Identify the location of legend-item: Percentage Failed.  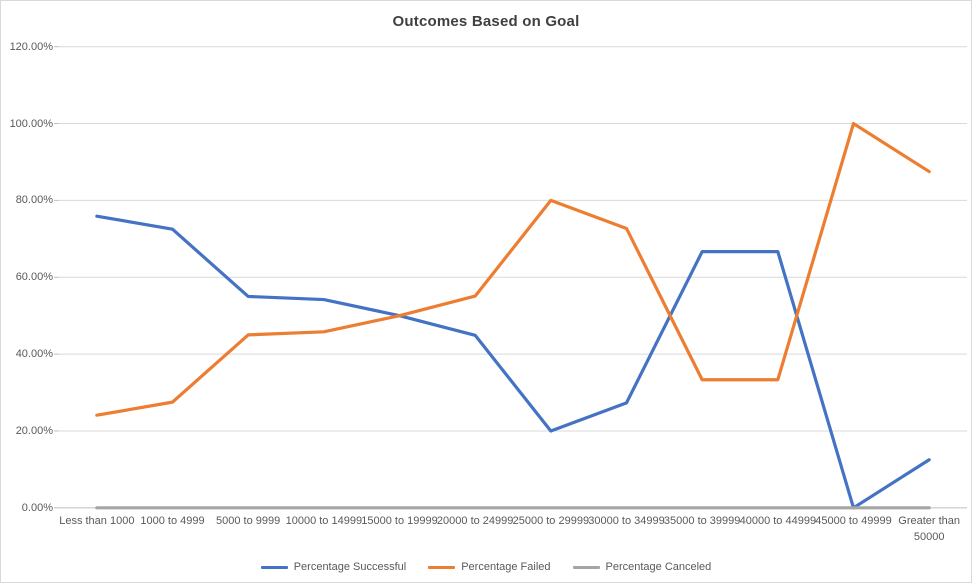
(489, 567).